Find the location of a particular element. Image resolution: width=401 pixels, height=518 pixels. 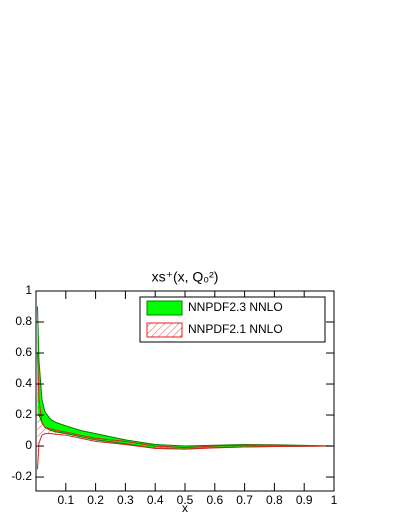

y-tick-label: 0.2 is located at coordinates (23, 414).